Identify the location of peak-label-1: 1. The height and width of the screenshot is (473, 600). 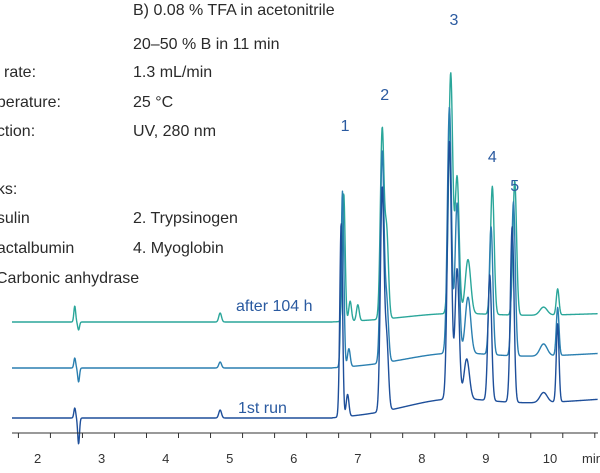
(345, 126).